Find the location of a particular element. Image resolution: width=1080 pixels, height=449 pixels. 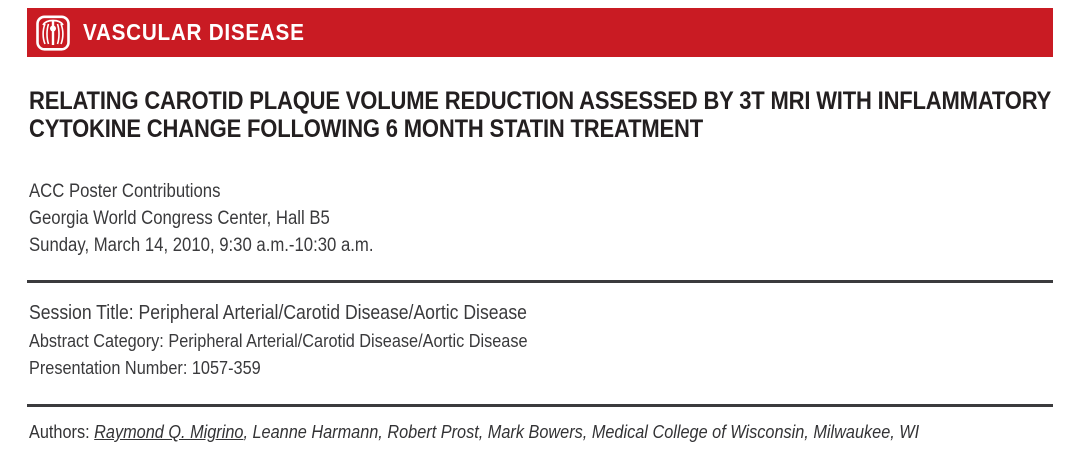

first-author-link: Raymond Q. Migrino is located at coordinates (169, 431).